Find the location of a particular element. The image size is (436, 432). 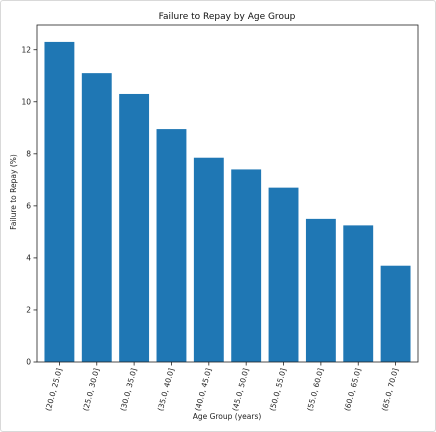

y-tick-label-6: 12 is located at coordinates (26, 49).